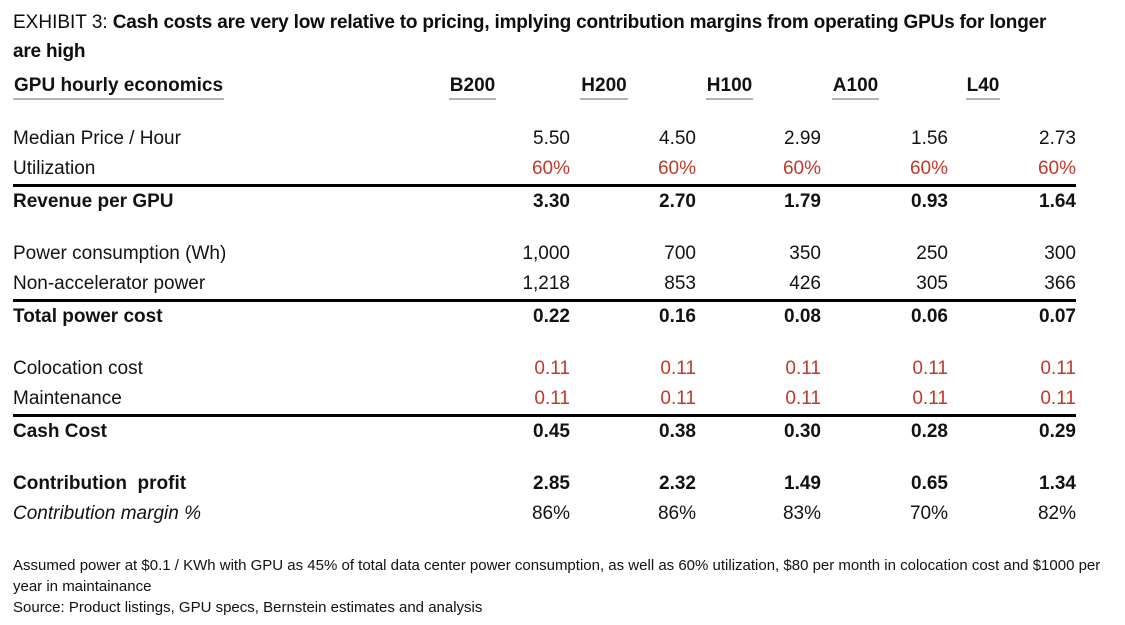 This screenshot has height=625, width=1125. What do you see at coordinates (107, 513) in the screenshot?
I see `row-label: Contribution margin %` at bounding box center [107, 513].